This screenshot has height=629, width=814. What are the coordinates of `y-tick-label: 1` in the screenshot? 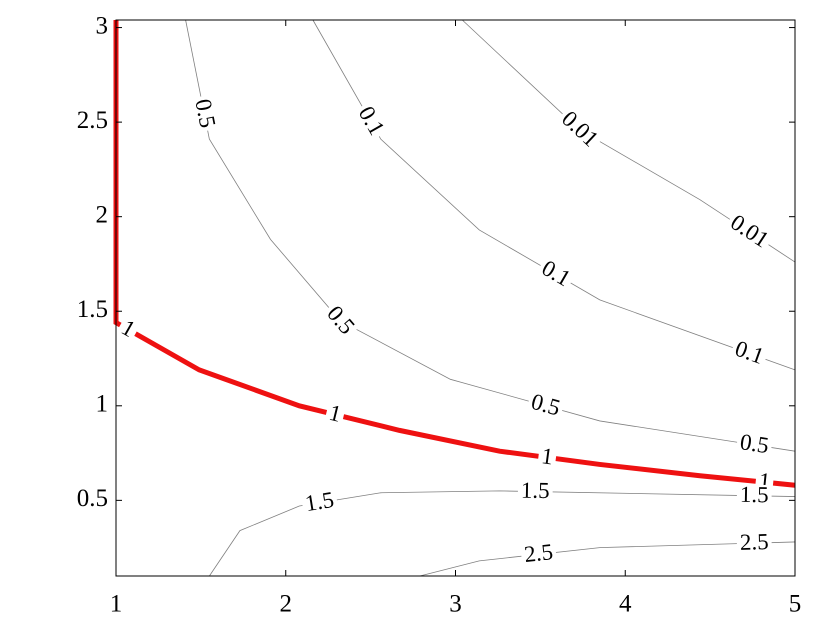 It's located at (102, 404).